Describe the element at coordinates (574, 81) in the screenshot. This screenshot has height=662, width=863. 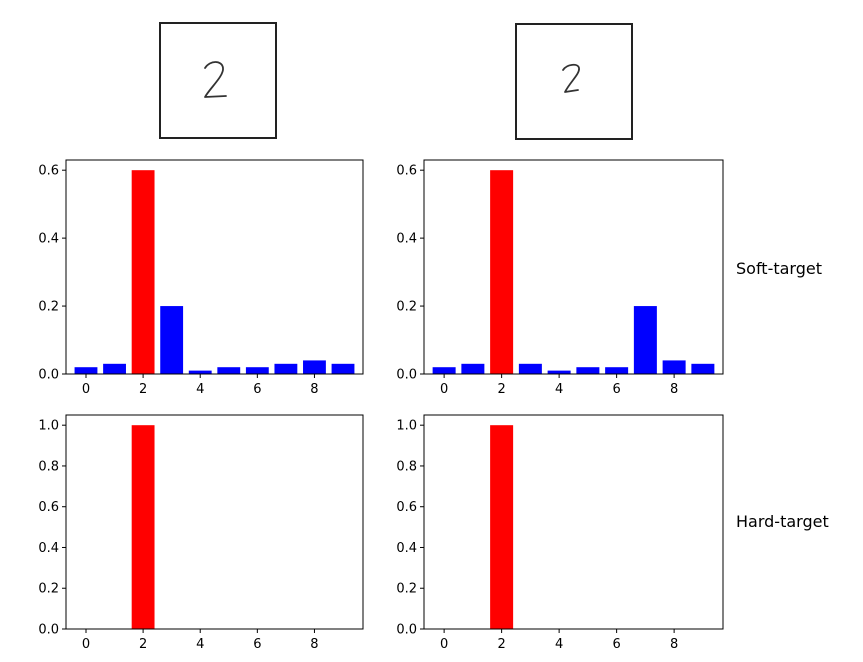
I see `right-digit-box: 2` at that location.